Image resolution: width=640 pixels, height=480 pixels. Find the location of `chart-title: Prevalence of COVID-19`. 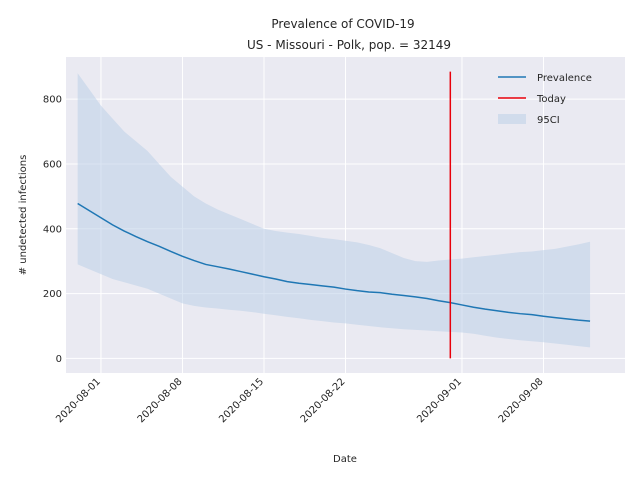

chart-title: Prevalence of COVID-19 is located at coordinates (342, 24).